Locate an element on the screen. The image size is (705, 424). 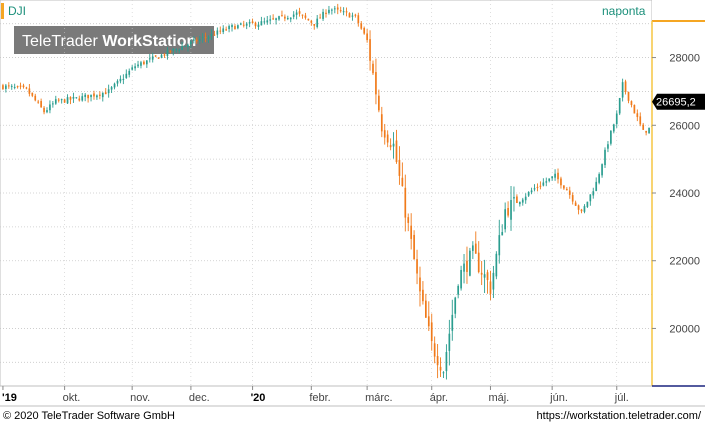
time-axis-panel is located at coordinates (326, 396).